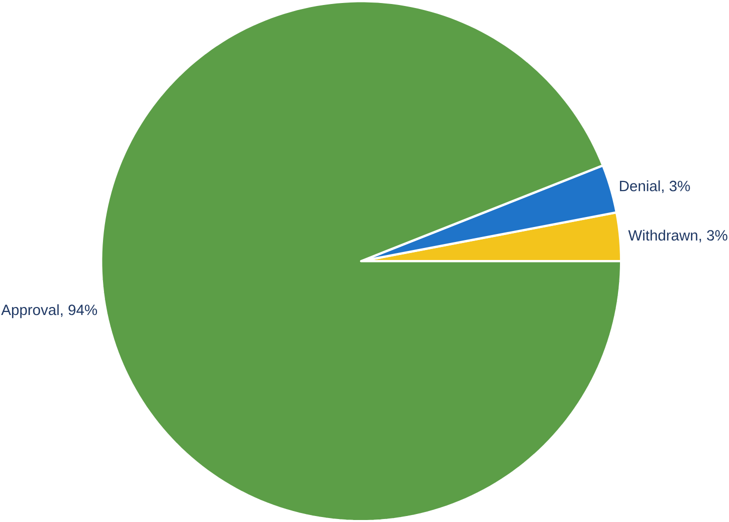  I want to click on slice-label: Denial, 3%, so click(655, 186).